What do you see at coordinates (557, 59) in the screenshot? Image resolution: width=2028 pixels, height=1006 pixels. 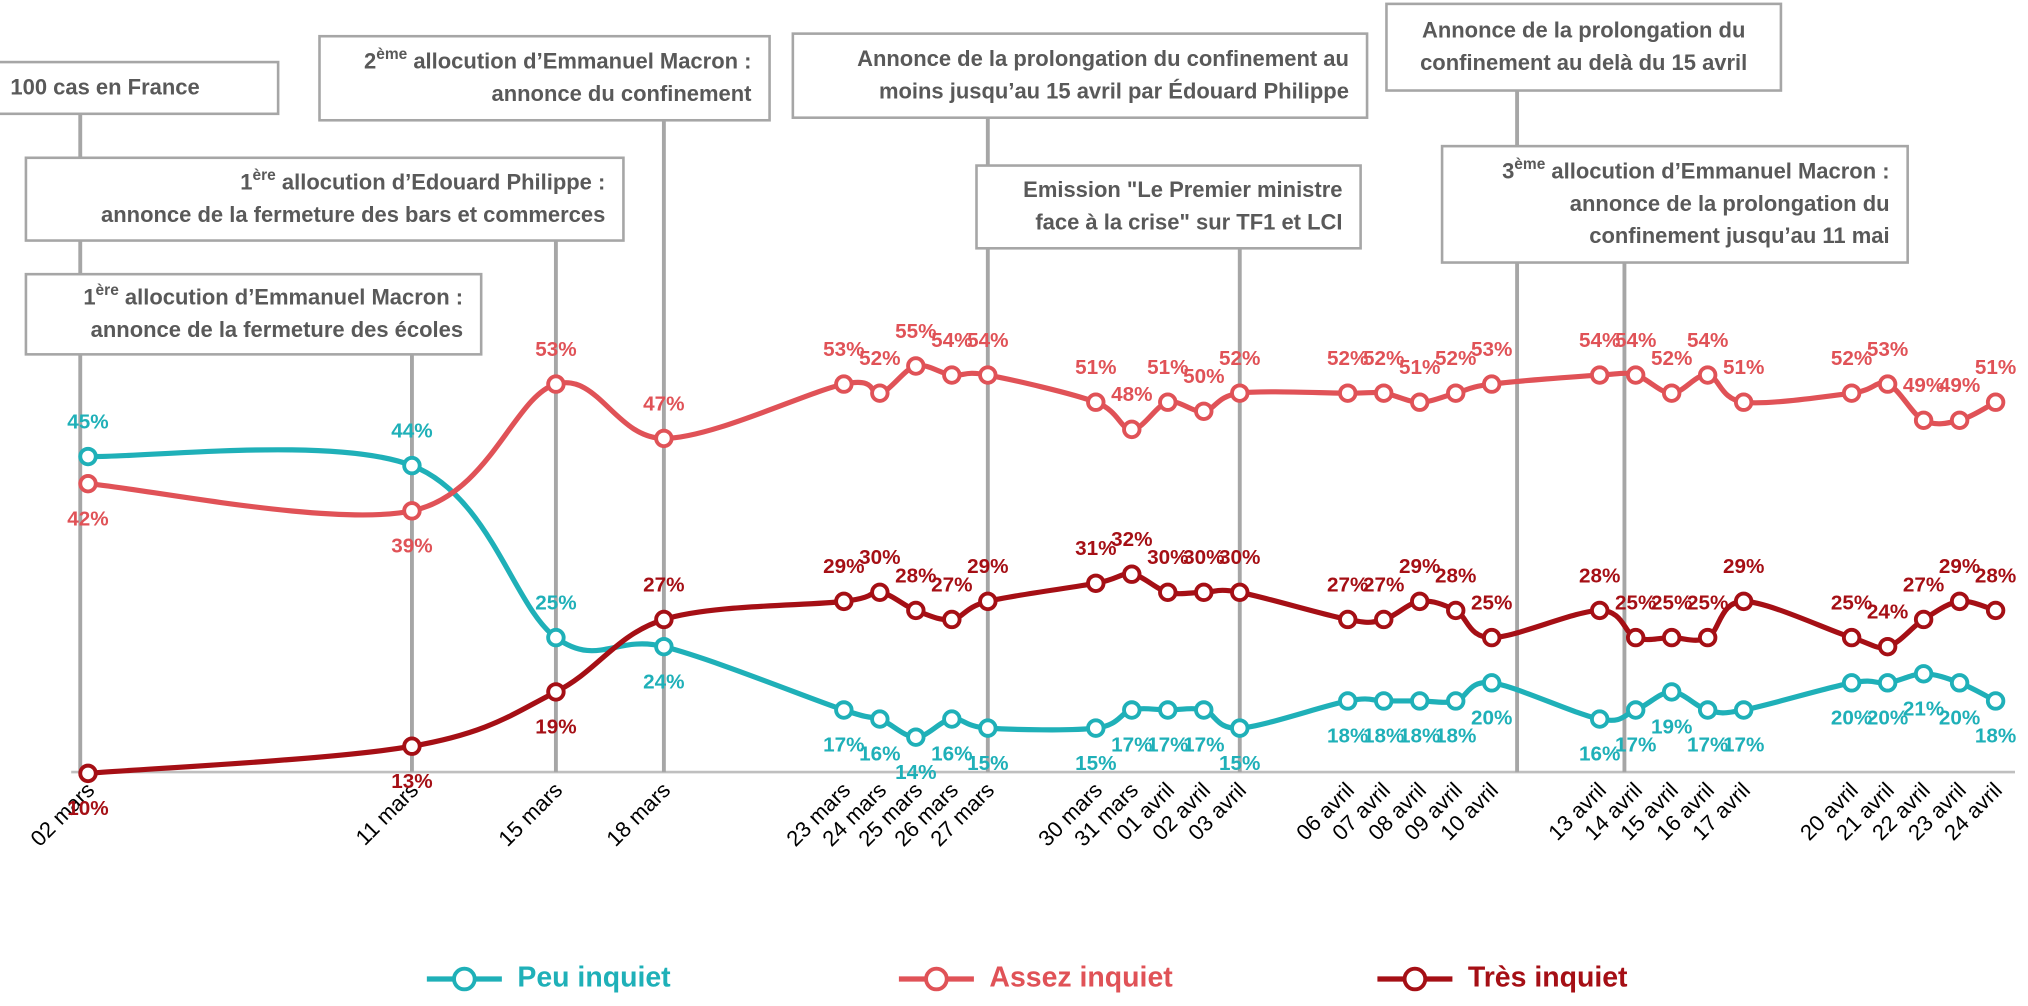 I see `annotation-text: 2ème allocution d’Emmanuel Macron :` at bounding box center [557, 59].